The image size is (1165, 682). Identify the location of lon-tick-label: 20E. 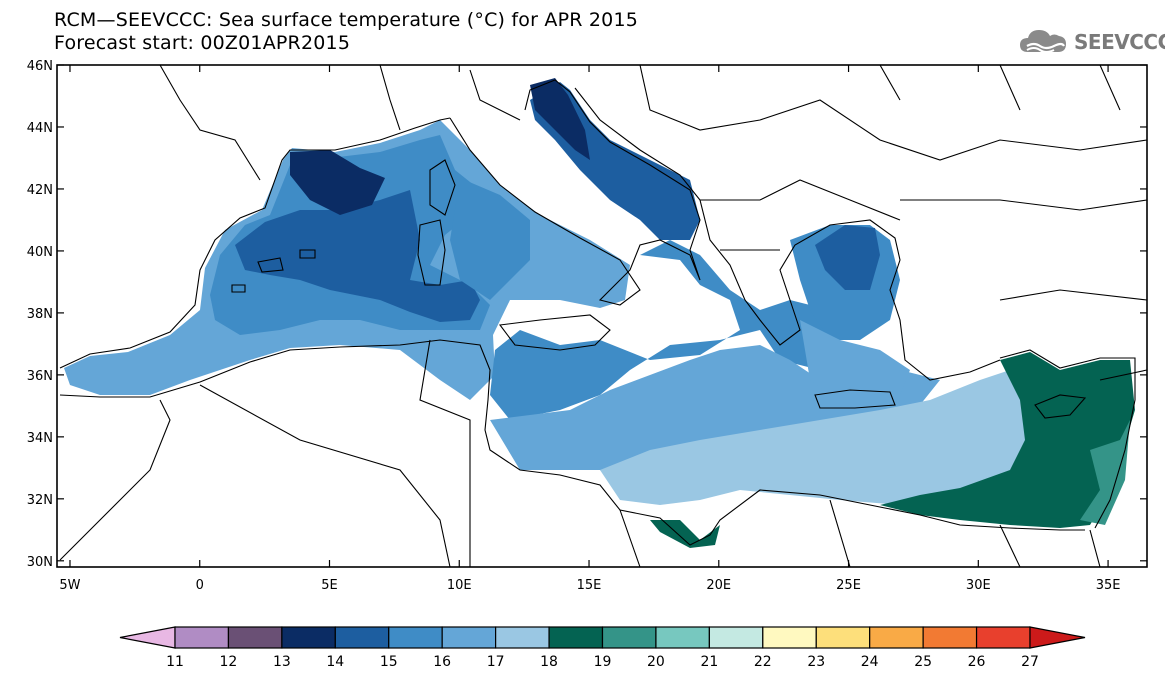
(718, 585).